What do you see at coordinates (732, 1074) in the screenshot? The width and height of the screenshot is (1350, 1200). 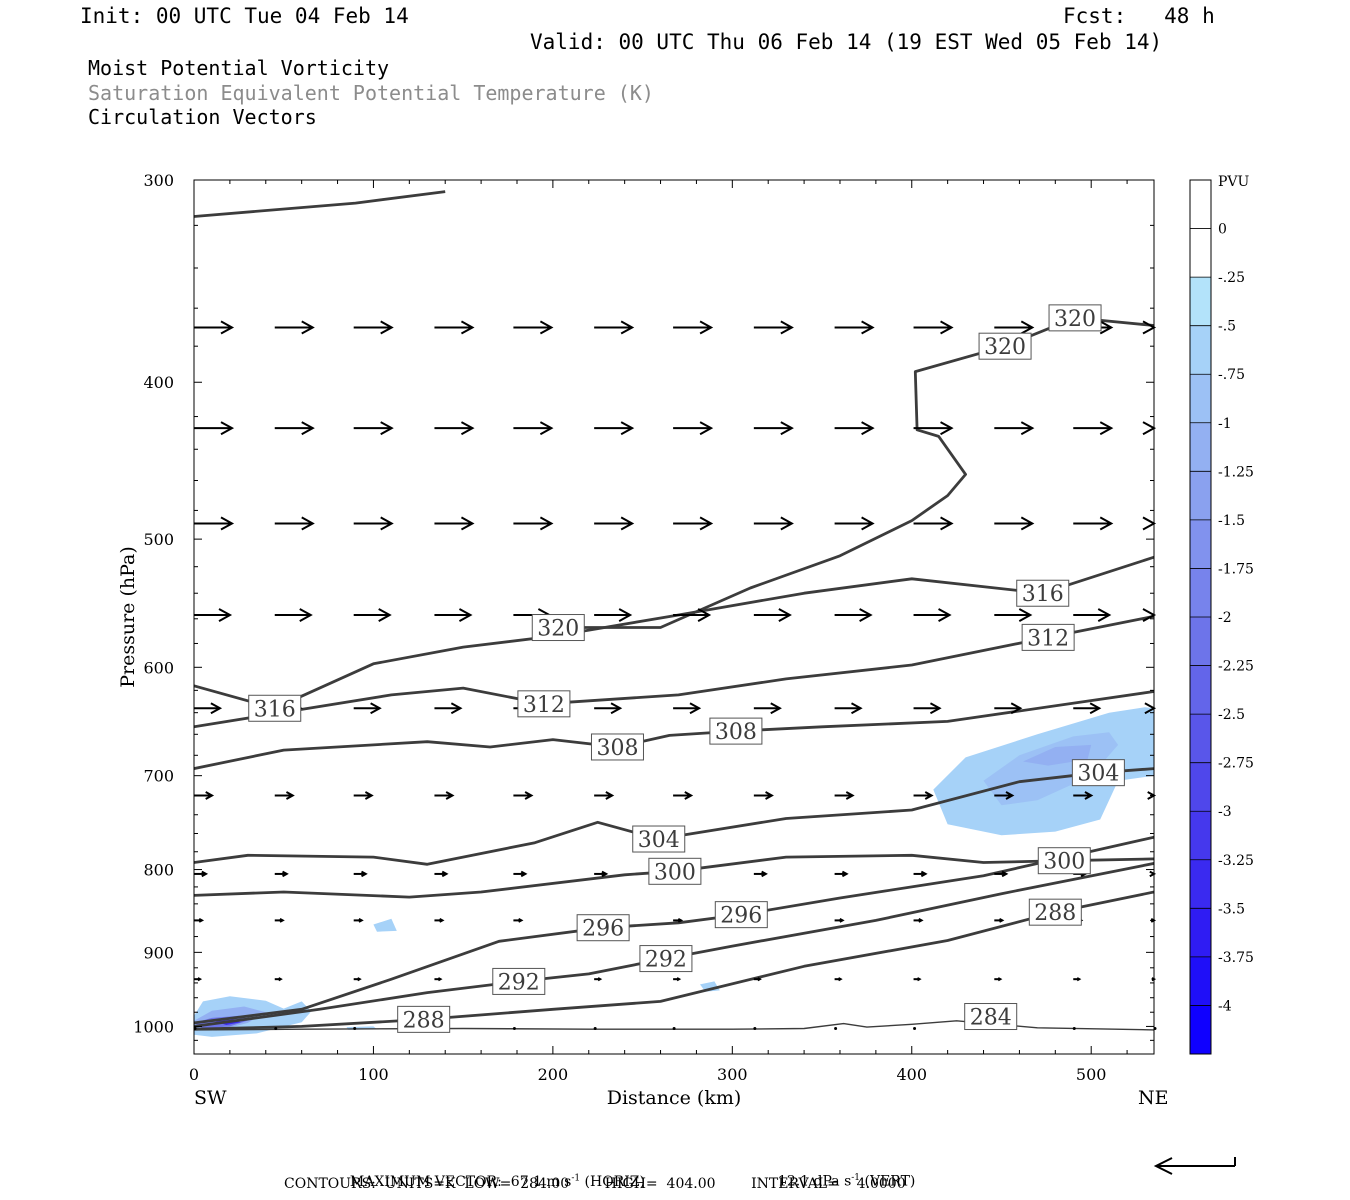 I see `x-tick-label: 300` at bounding box center [732, 1074].